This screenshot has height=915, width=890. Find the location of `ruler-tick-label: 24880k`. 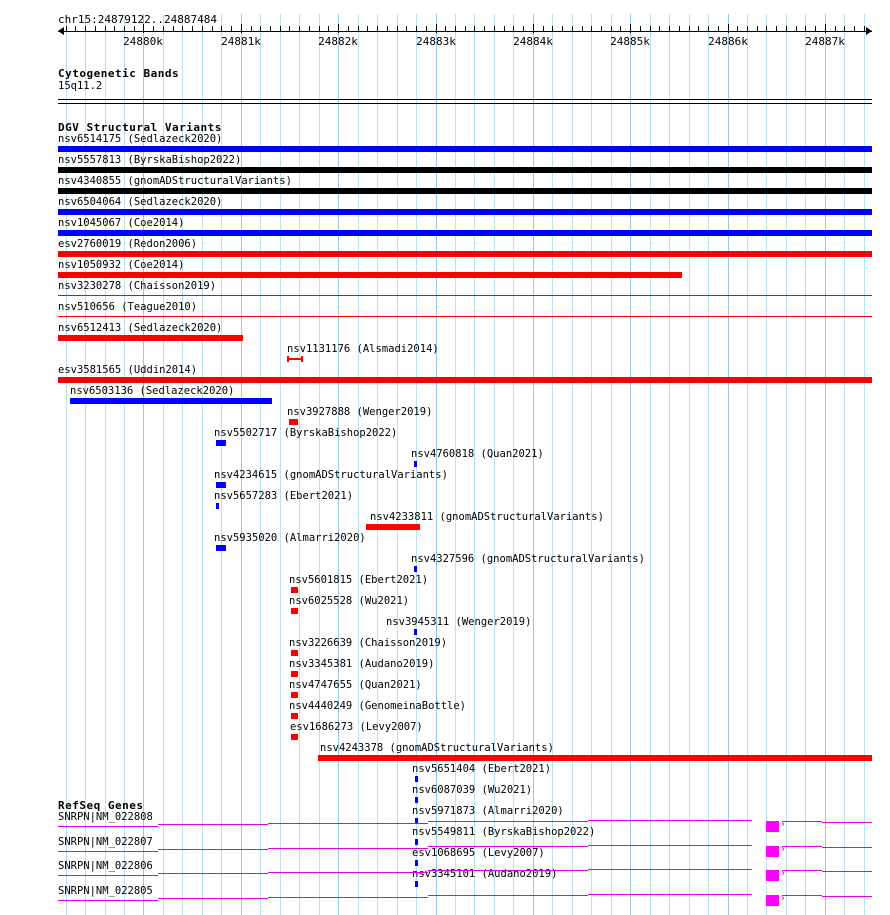

ruler-tick-label: 24880k is located at coordinates (143, 41).